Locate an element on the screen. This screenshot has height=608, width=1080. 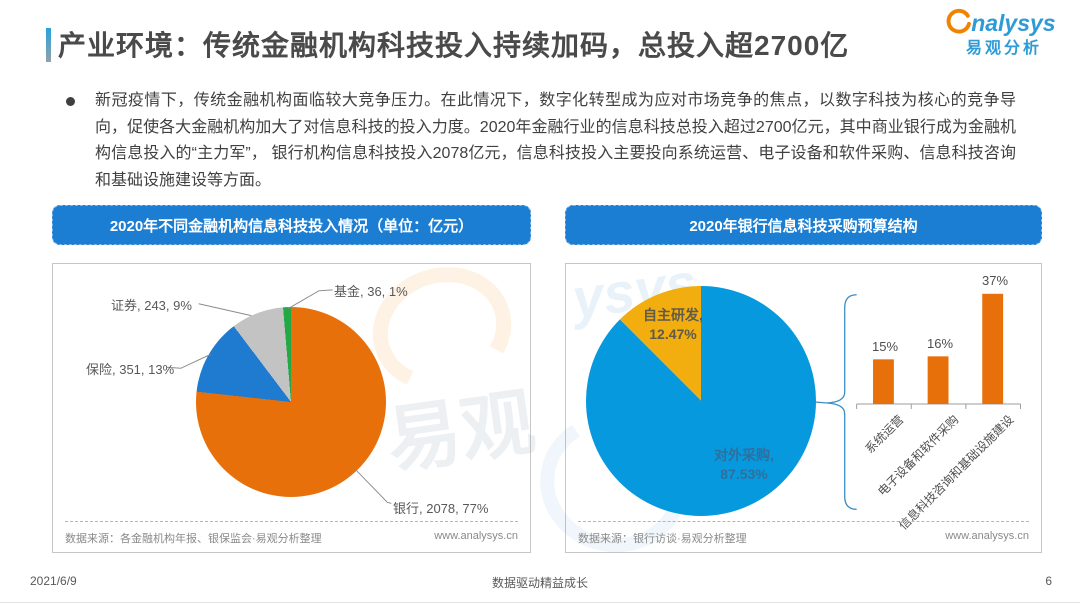
bar-value-label: 16% is located at coordinates (940, 343).